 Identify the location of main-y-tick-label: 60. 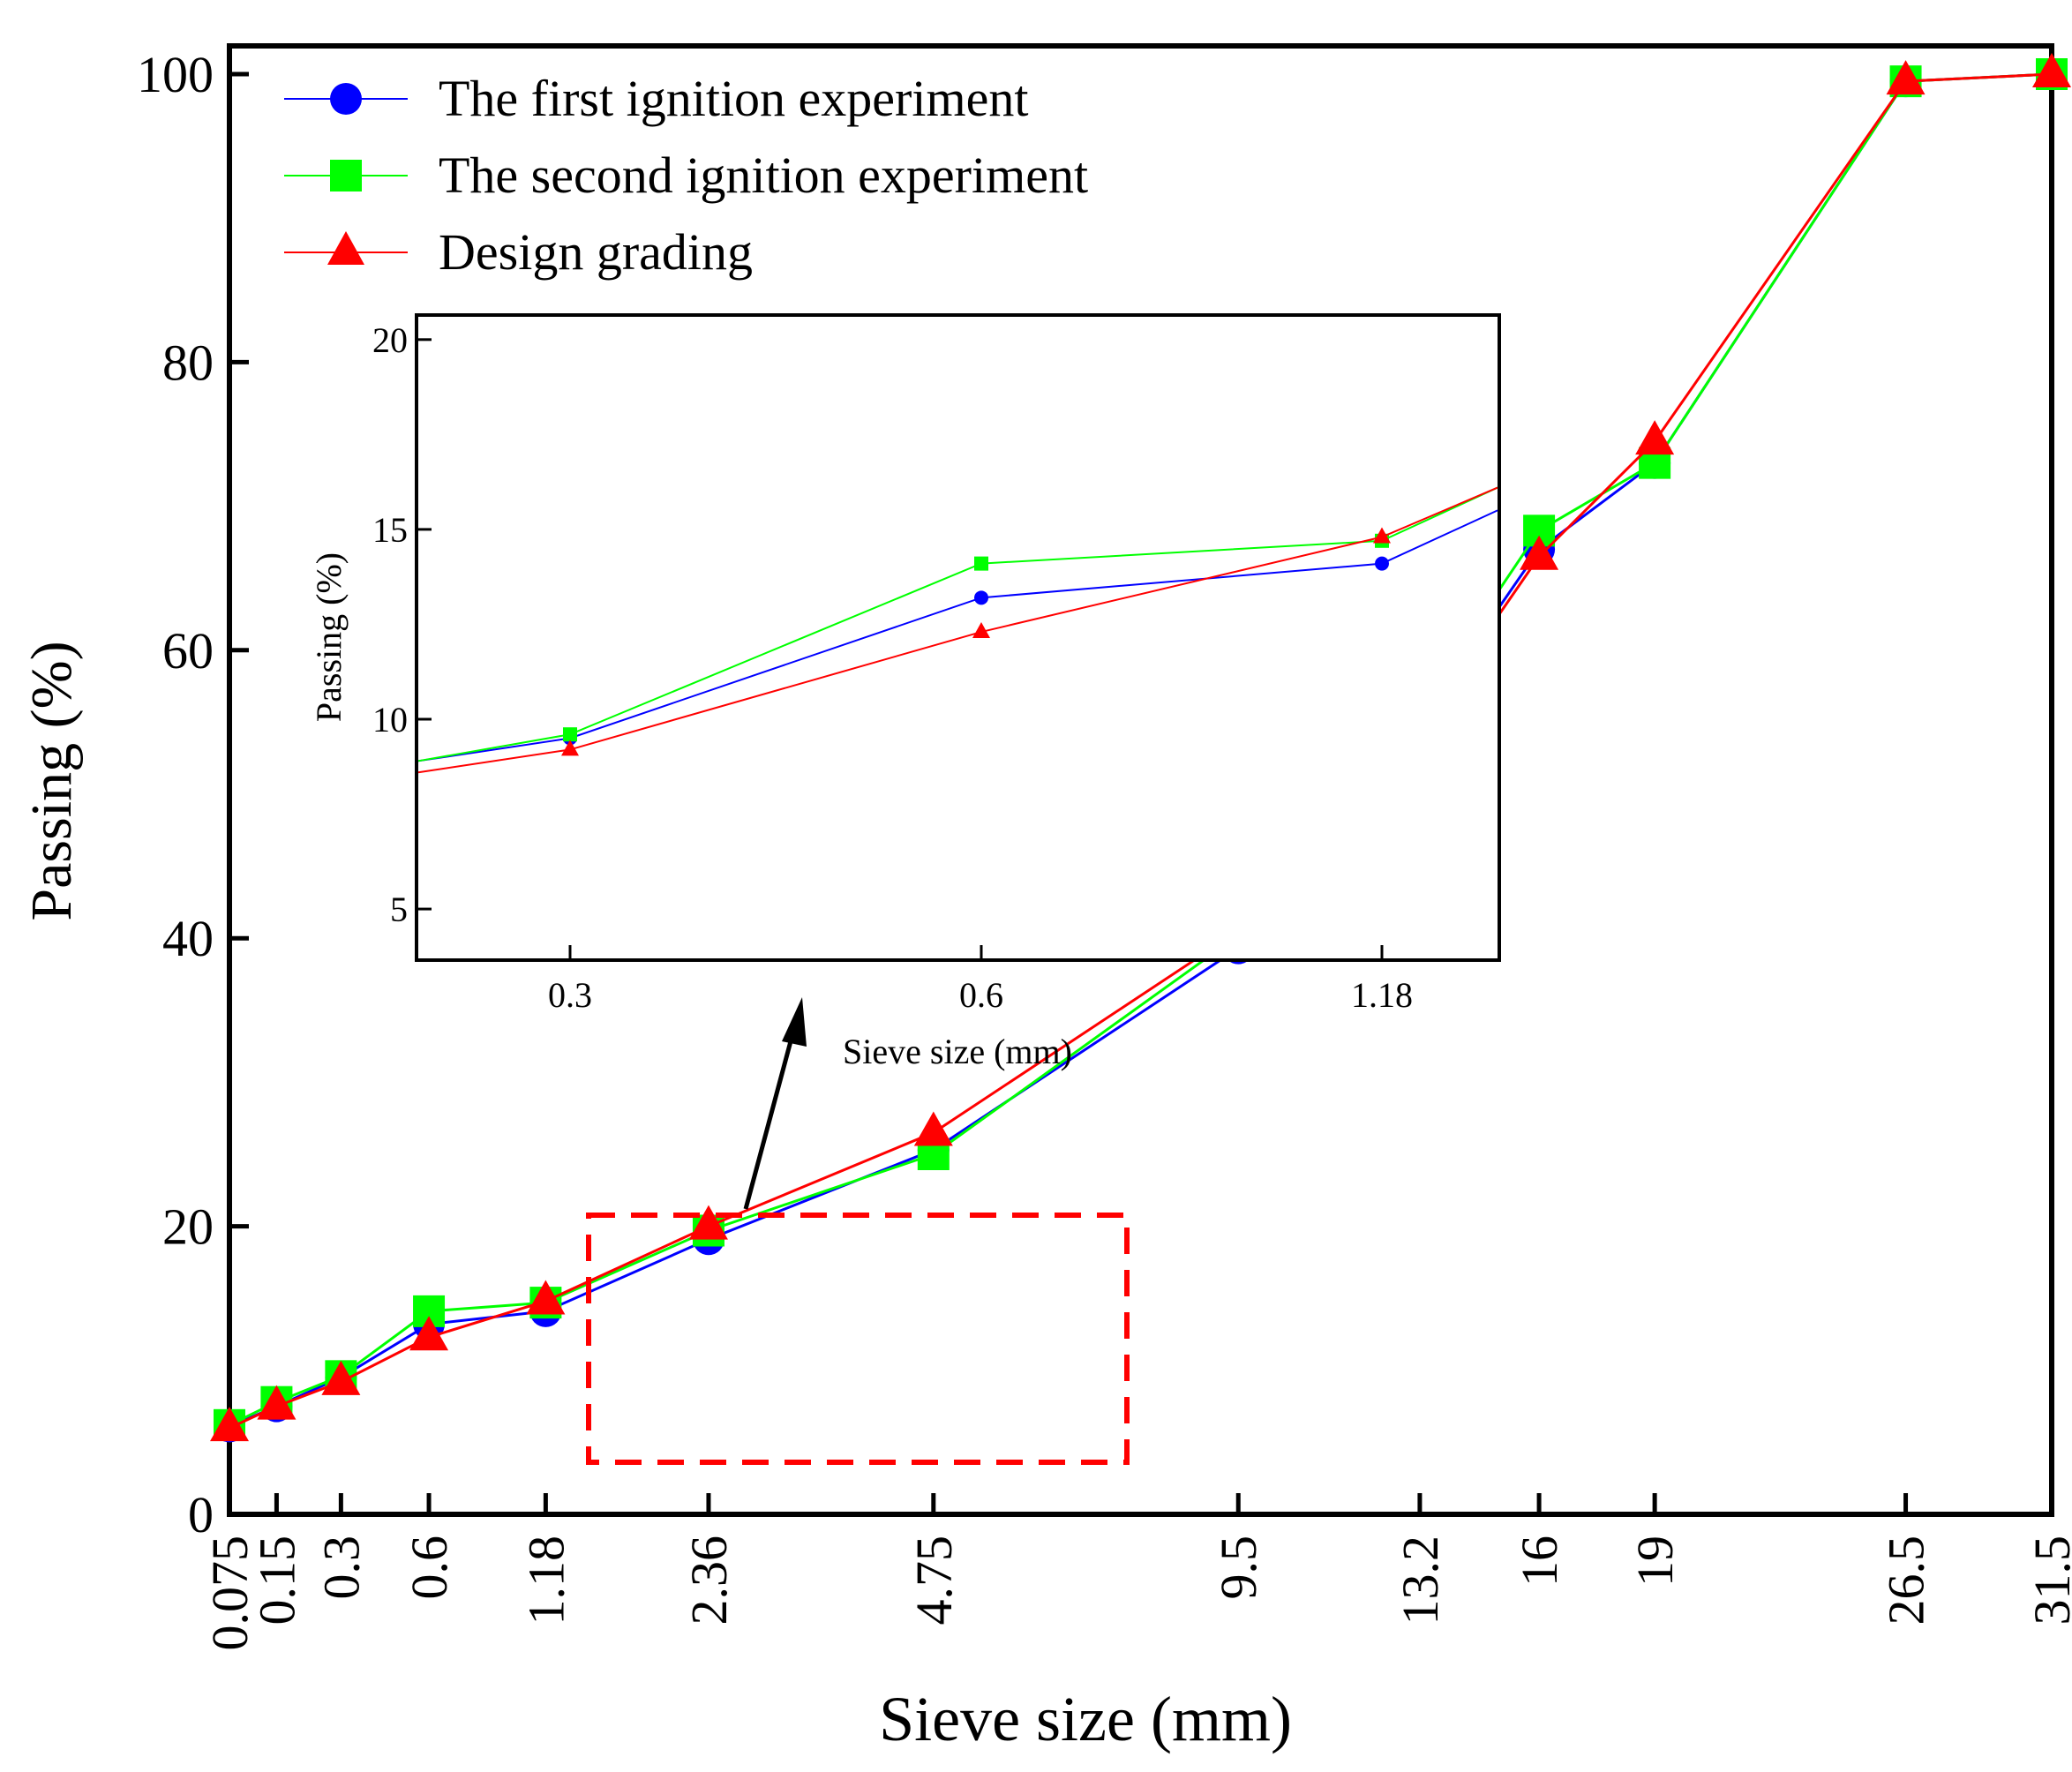
(188, 651).